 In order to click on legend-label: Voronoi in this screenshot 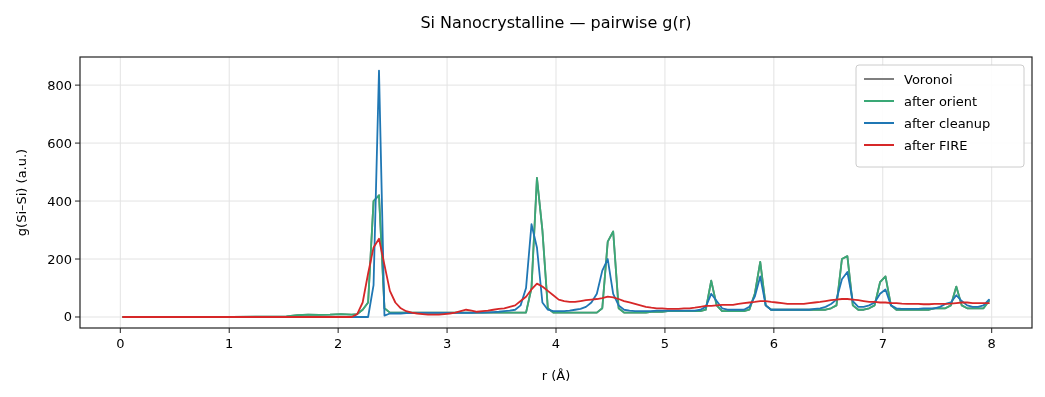, I will do `click(928, 79)`.